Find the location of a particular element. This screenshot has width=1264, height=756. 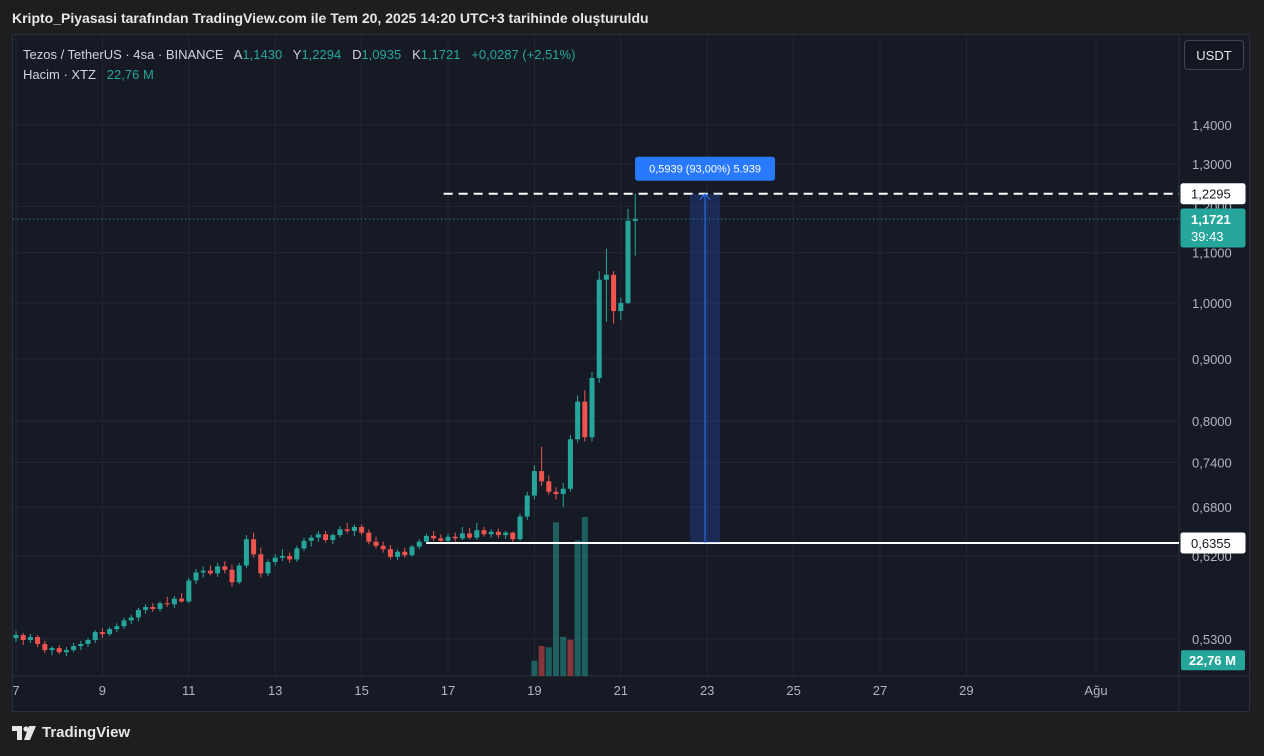

tradingview-logo-icon is located at coordinates (24, 732).